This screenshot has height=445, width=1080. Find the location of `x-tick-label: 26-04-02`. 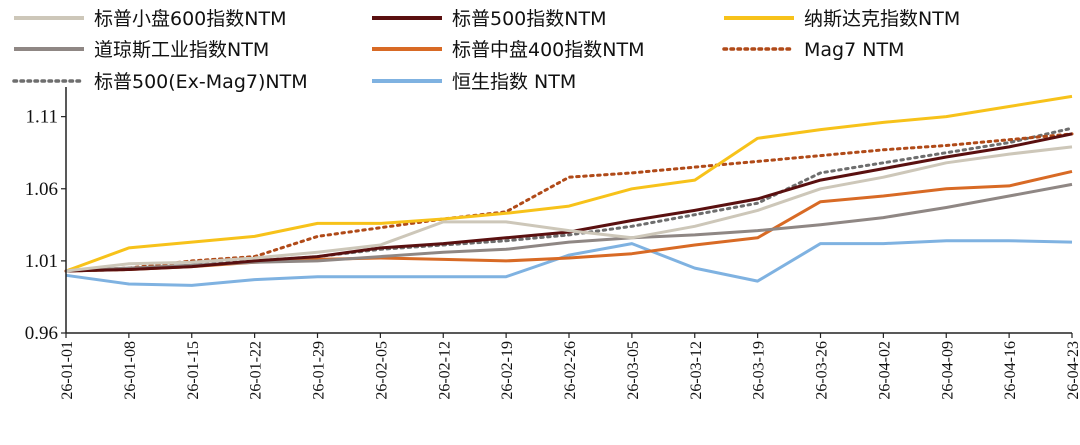

x-tick-label: 26-04-02 is located at coordinates (884, 370).